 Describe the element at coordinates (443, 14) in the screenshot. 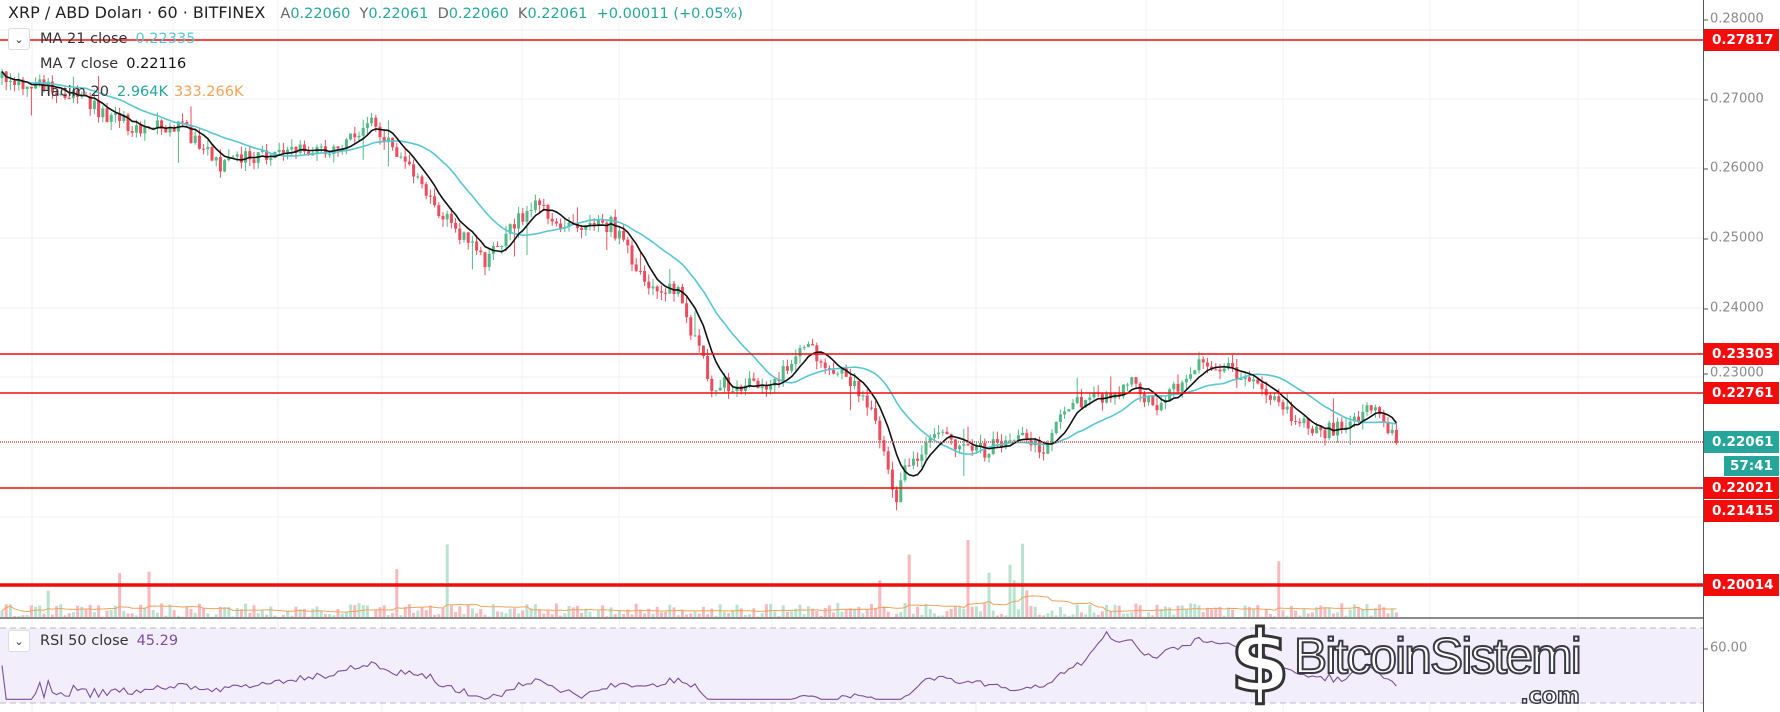

I see `low-label: D` at that location.